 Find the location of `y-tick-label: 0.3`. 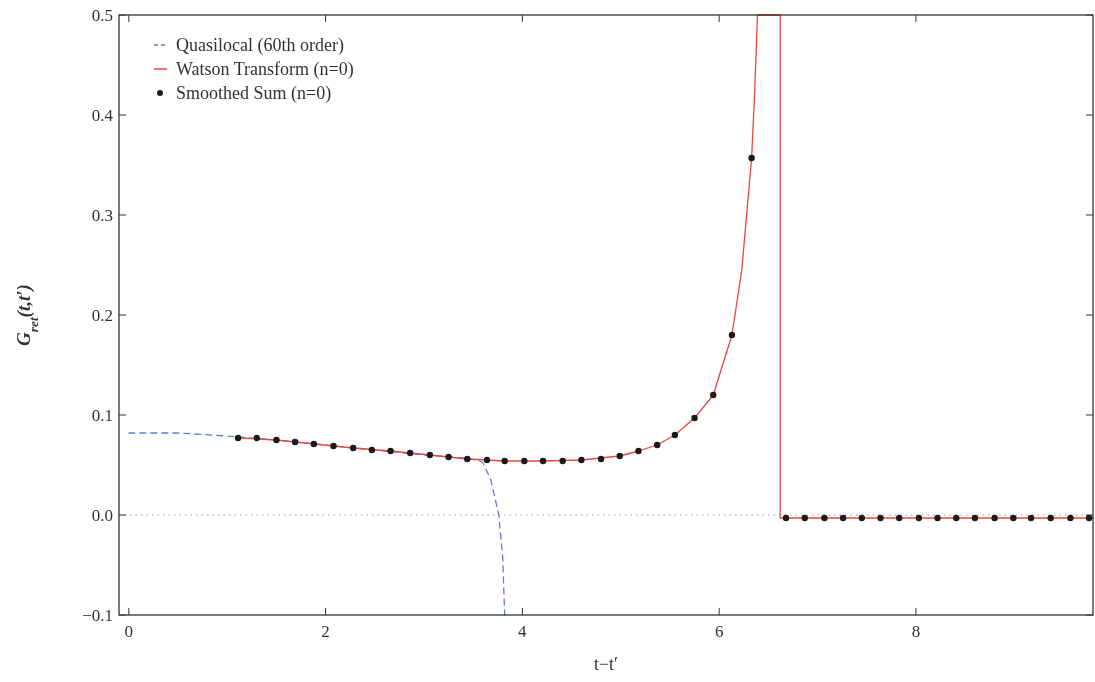

y-tick-label: 0.3 is located at coordinates (102, 215).